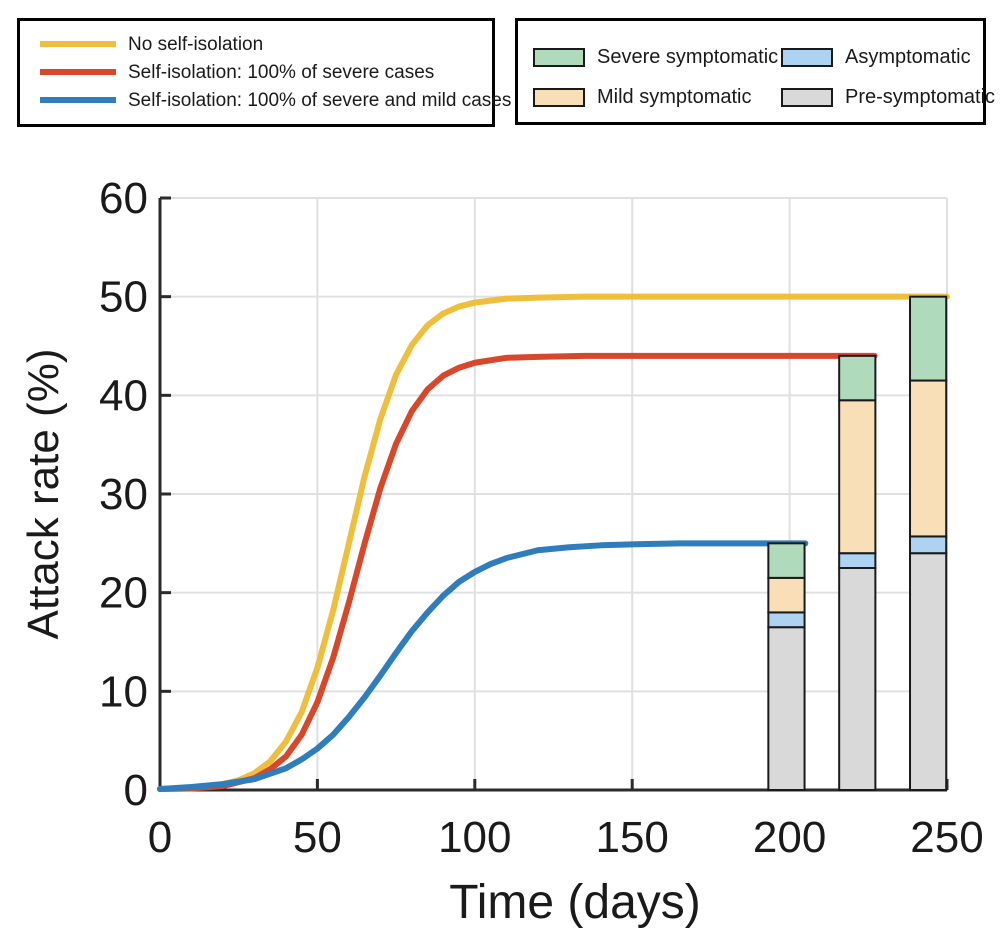  What do you see at coordinates (160, 837) in the screenshot?
I see `x-tick-label: 0` at bounding box center [160, 837].